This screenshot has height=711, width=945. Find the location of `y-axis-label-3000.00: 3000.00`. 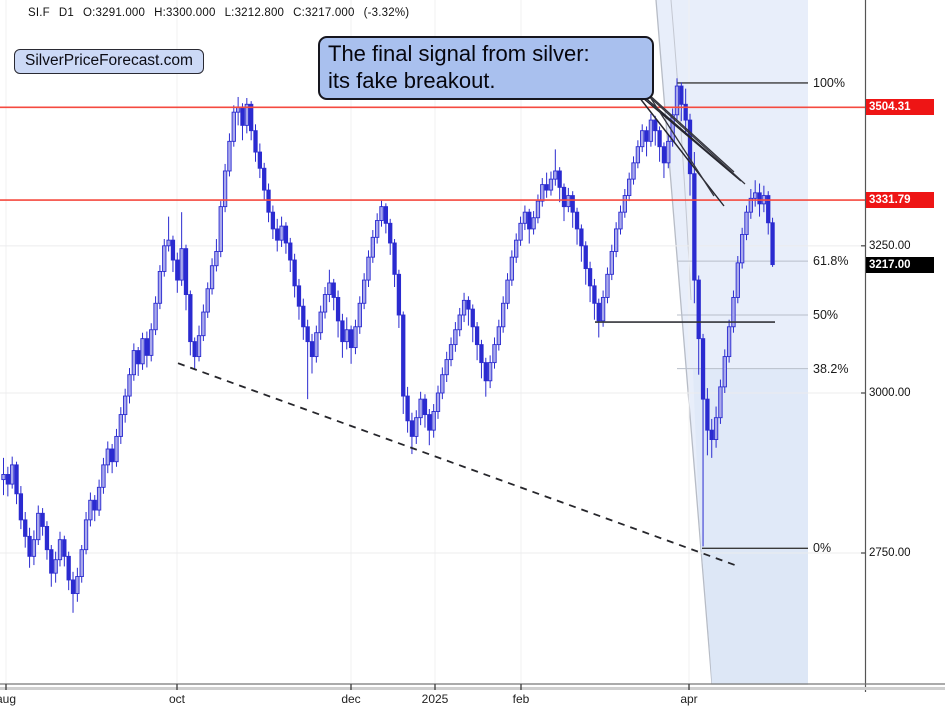

y-axis-label-3000.00: 3000.00 is located at coordinates (890, 393).